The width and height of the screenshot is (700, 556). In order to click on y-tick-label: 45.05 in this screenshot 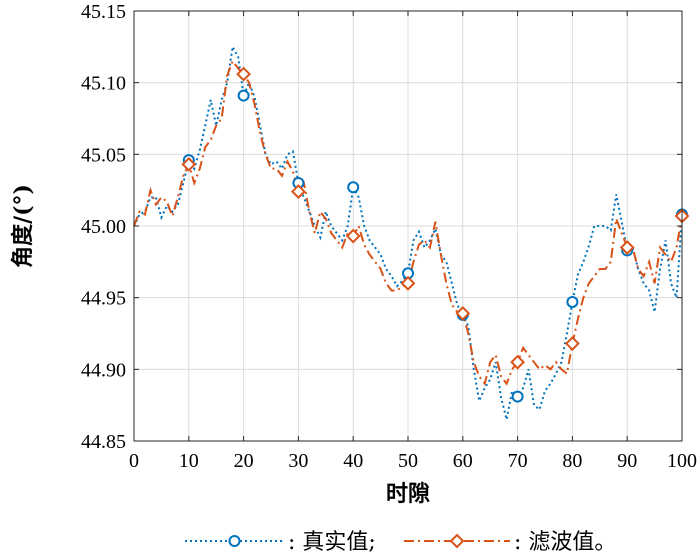, I will do `click(103, 155)`.